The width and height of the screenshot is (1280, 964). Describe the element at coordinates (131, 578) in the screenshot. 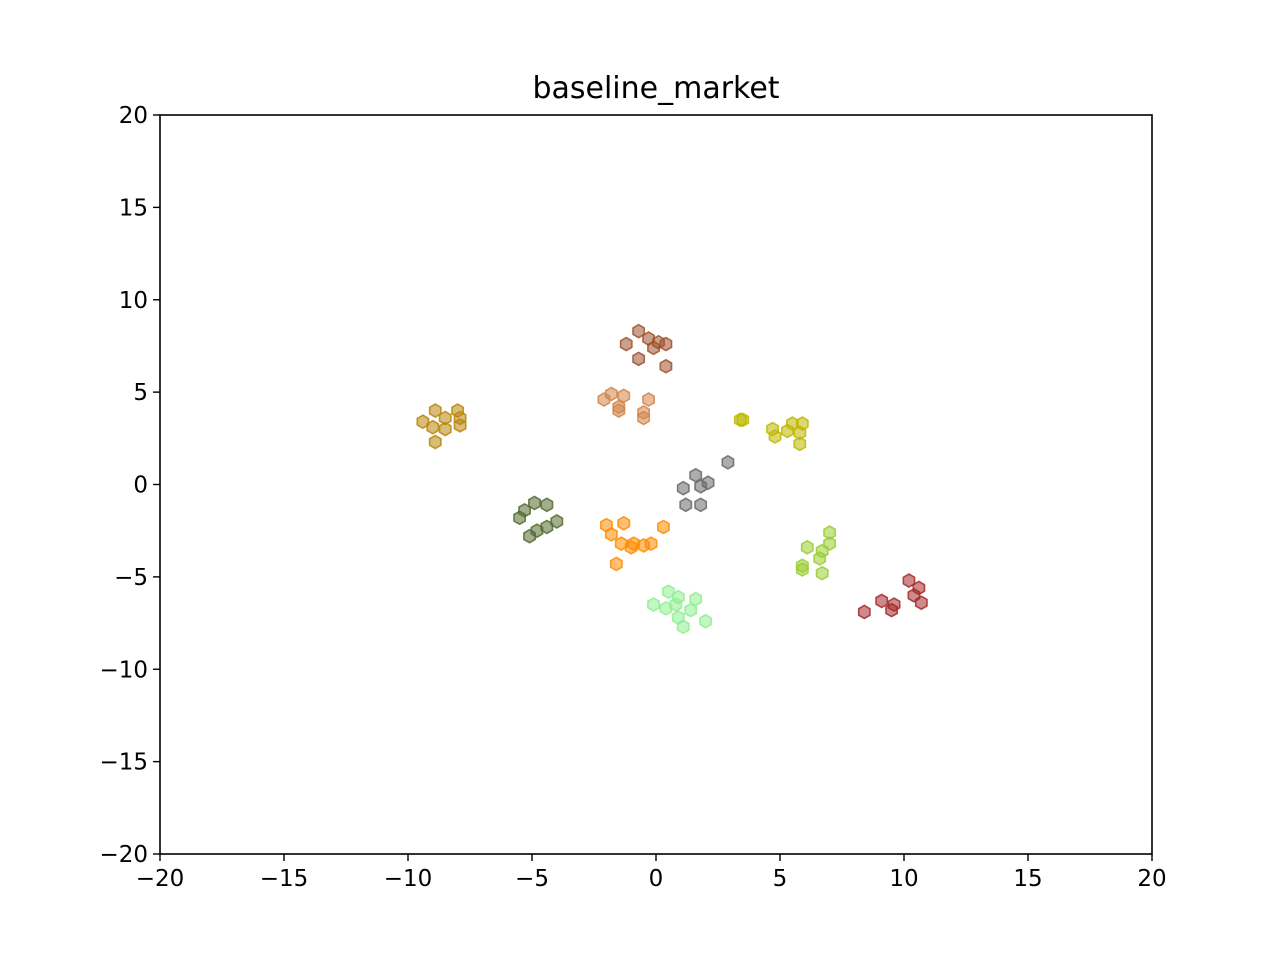

I see `y-tick-label: −5` at that location.